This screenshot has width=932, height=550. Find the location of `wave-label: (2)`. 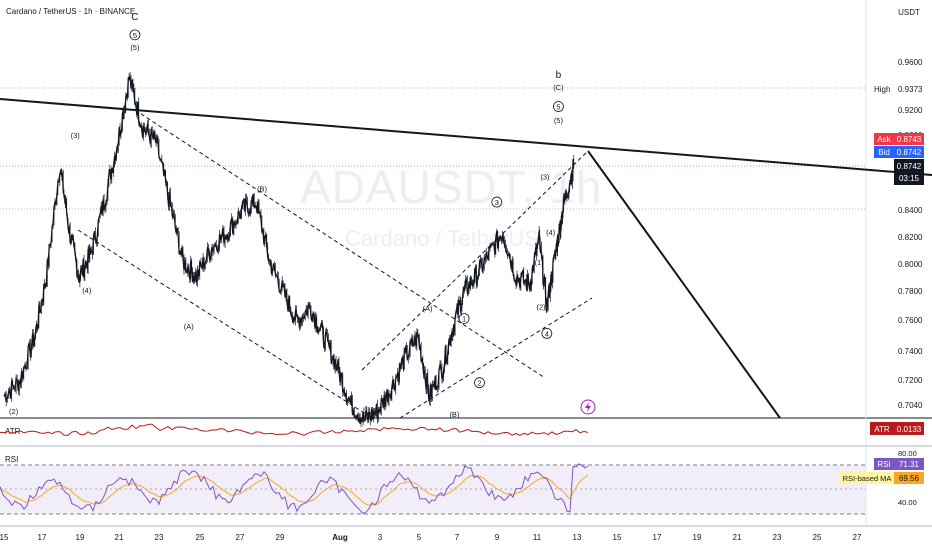

wave-label: (2) is located at coordinates (541, 307).